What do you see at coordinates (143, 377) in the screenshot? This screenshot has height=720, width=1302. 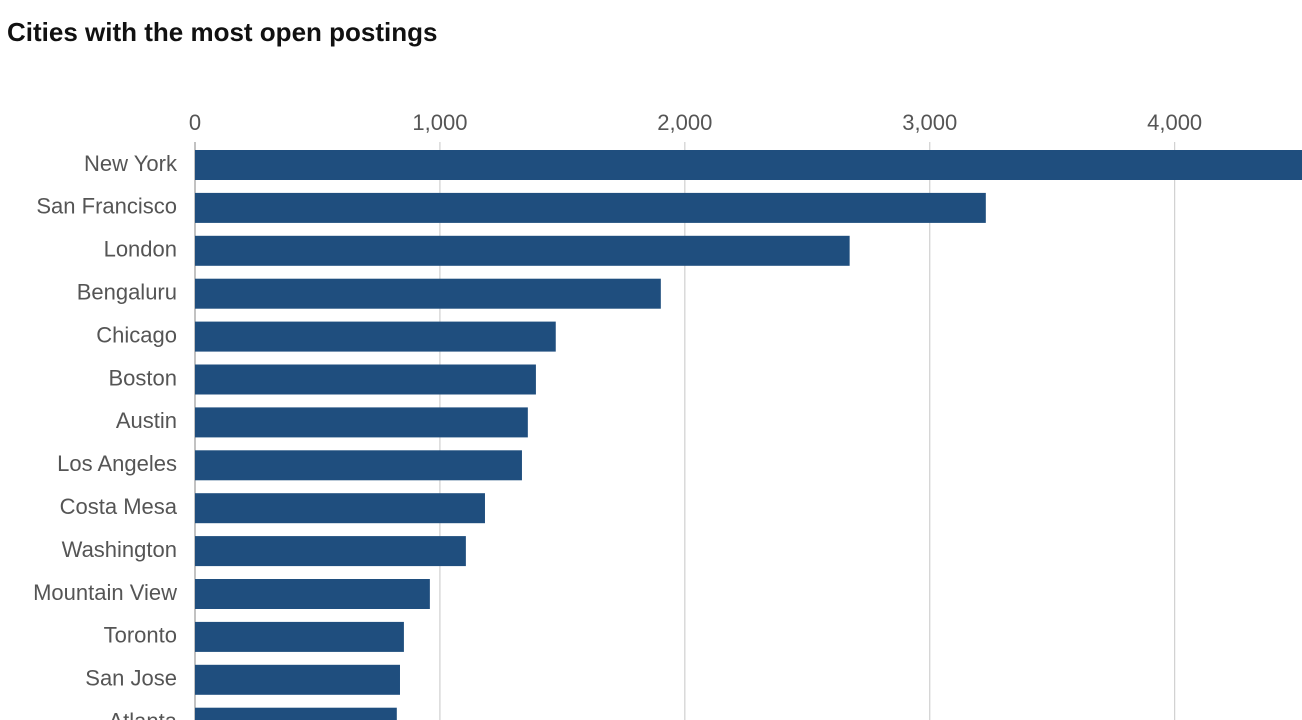 I see `y-tick-label: Boston` at bounding box center [143, 377].